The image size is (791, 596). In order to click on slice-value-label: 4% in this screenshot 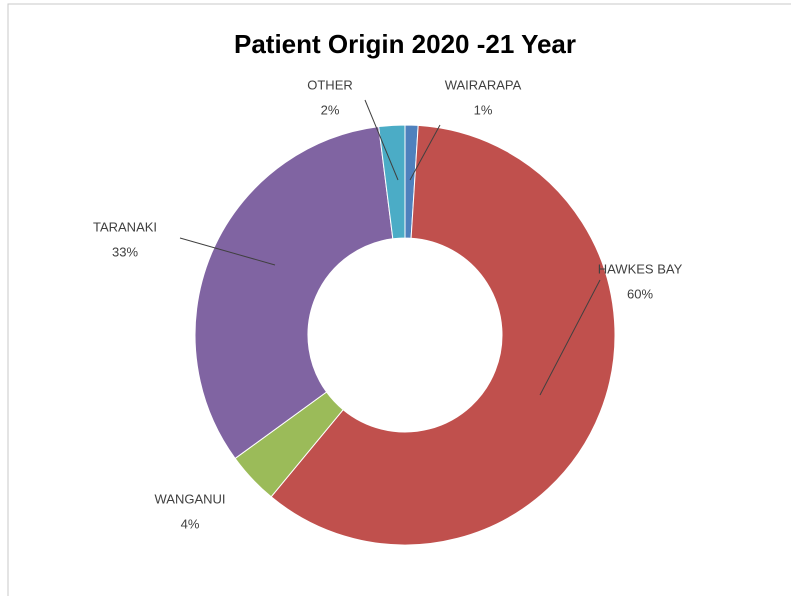, I will do `click(190, 523)`.